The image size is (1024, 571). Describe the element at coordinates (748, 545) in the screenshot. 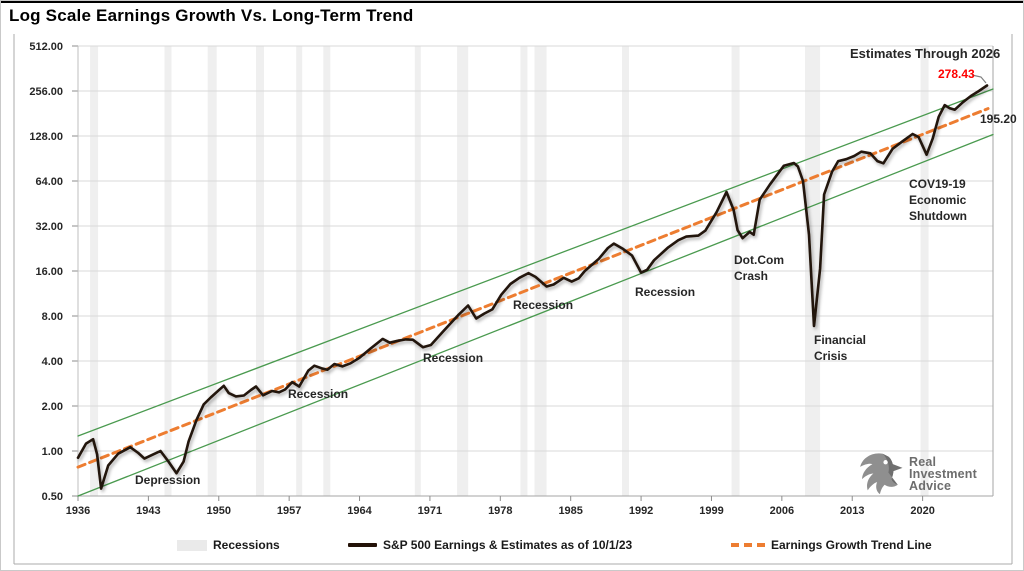

I see `trend-line-swatch` at that location.